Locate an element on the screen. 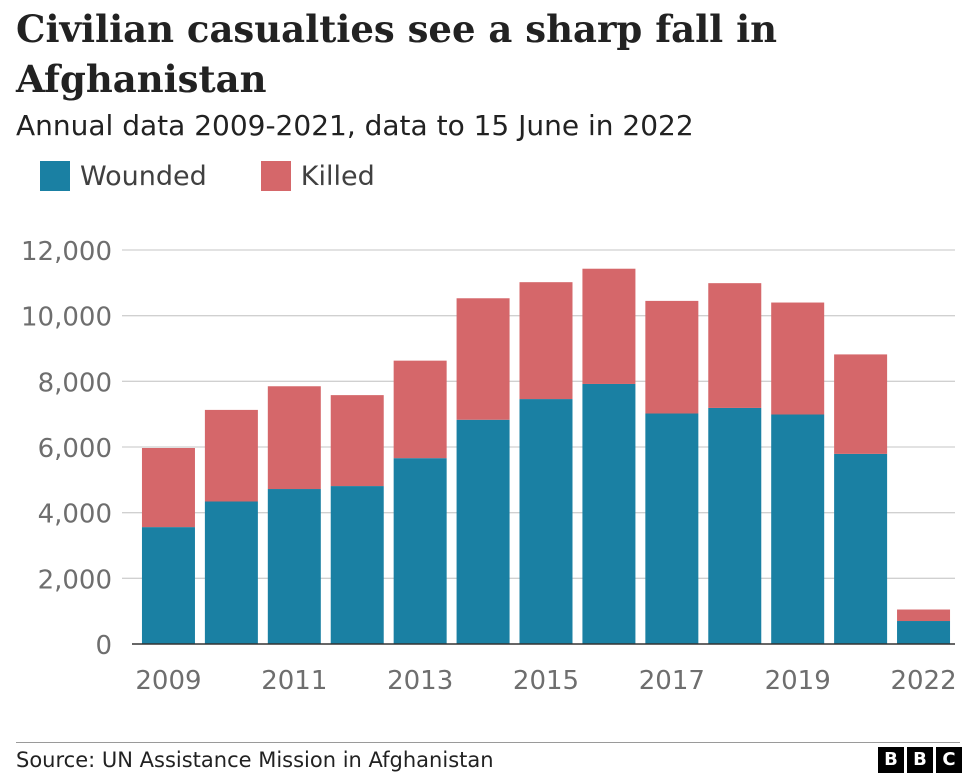 The height and width of the screenshot is (780, 976). bar-killed-2011 is located at coordinates (294, 438).